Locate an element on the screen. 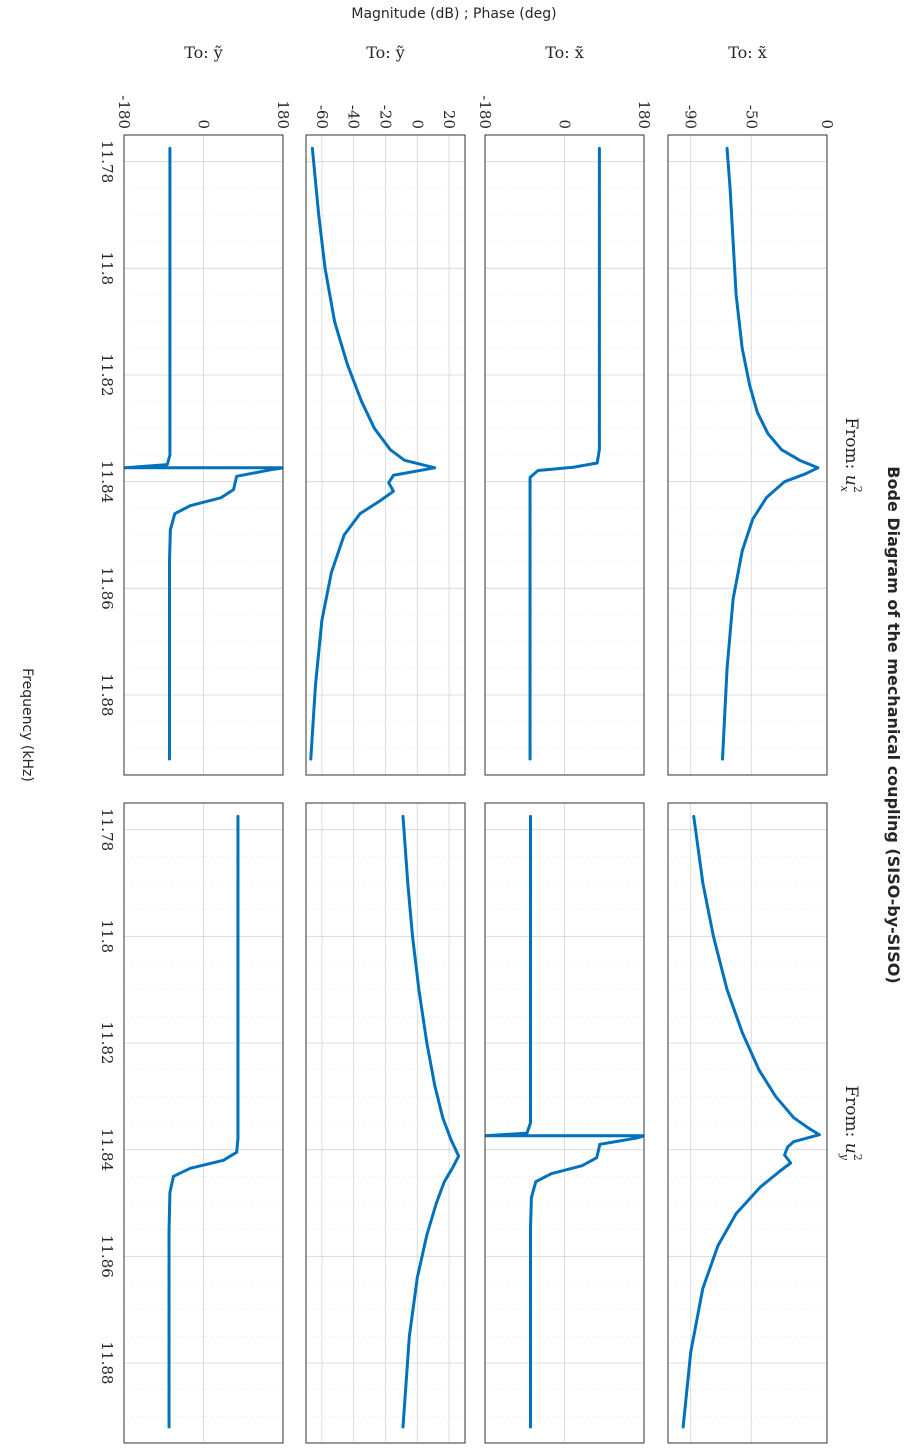 This screenshot has height=1455, width=908. series-line-r1-c2 is located at coordinates (751, 1121).